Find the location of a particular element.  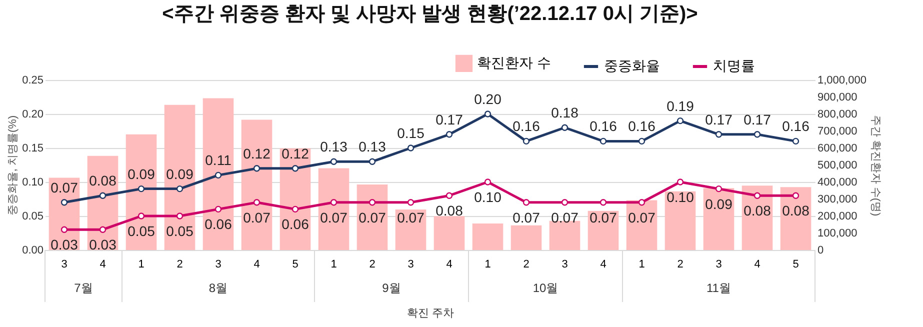

y2-tick-label: 800,000 is located at coordinates (838, 114).